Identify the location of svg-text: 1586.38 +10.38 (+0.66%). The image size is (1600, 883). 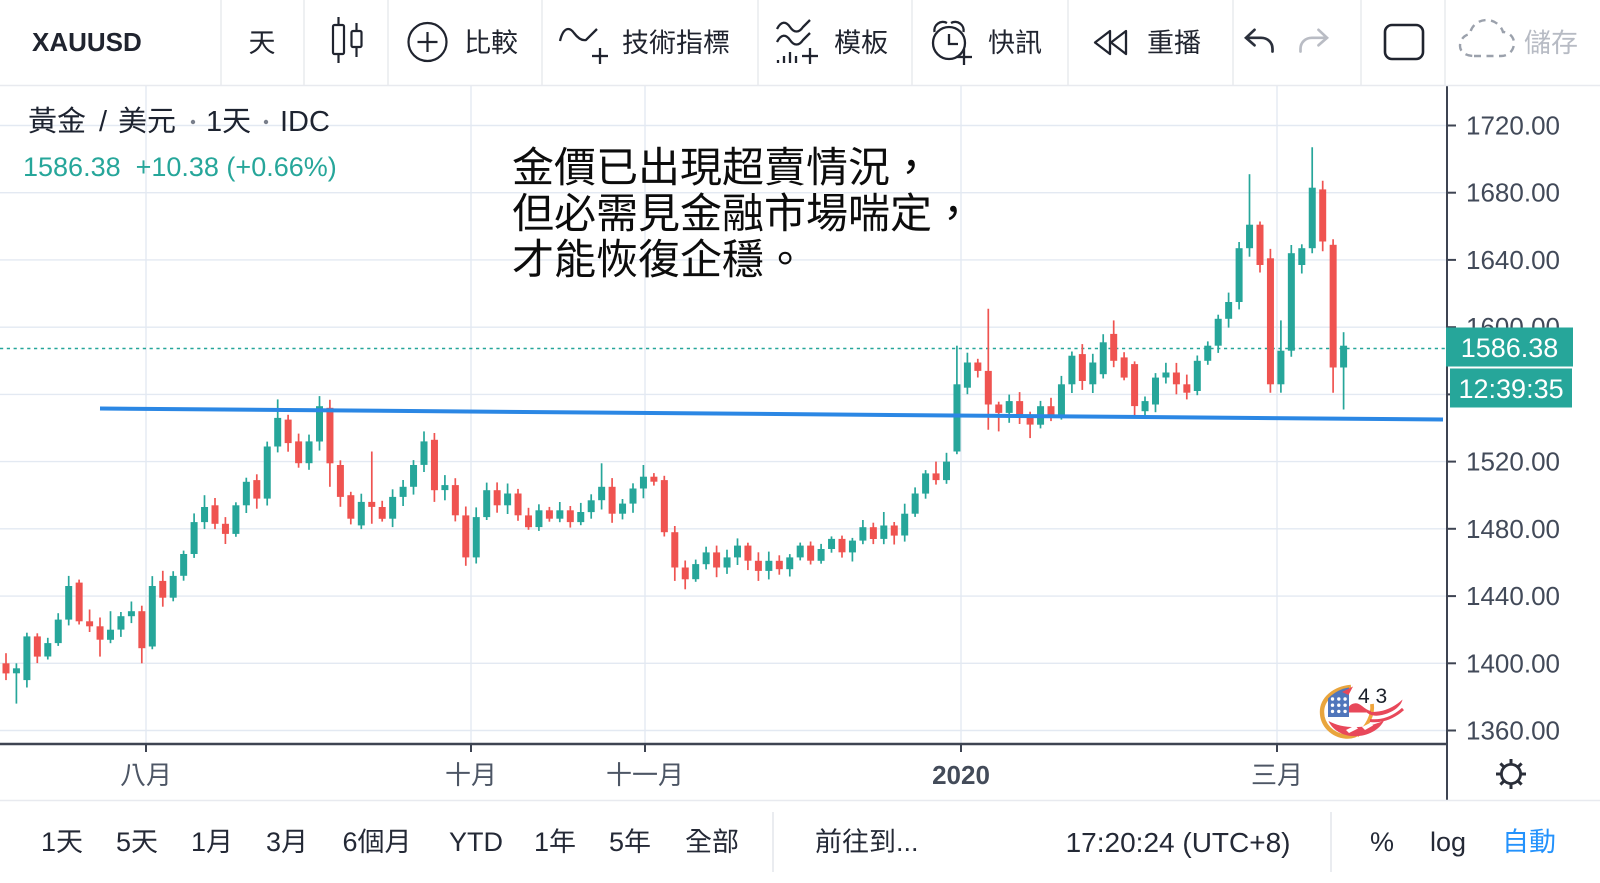
(180, 167).